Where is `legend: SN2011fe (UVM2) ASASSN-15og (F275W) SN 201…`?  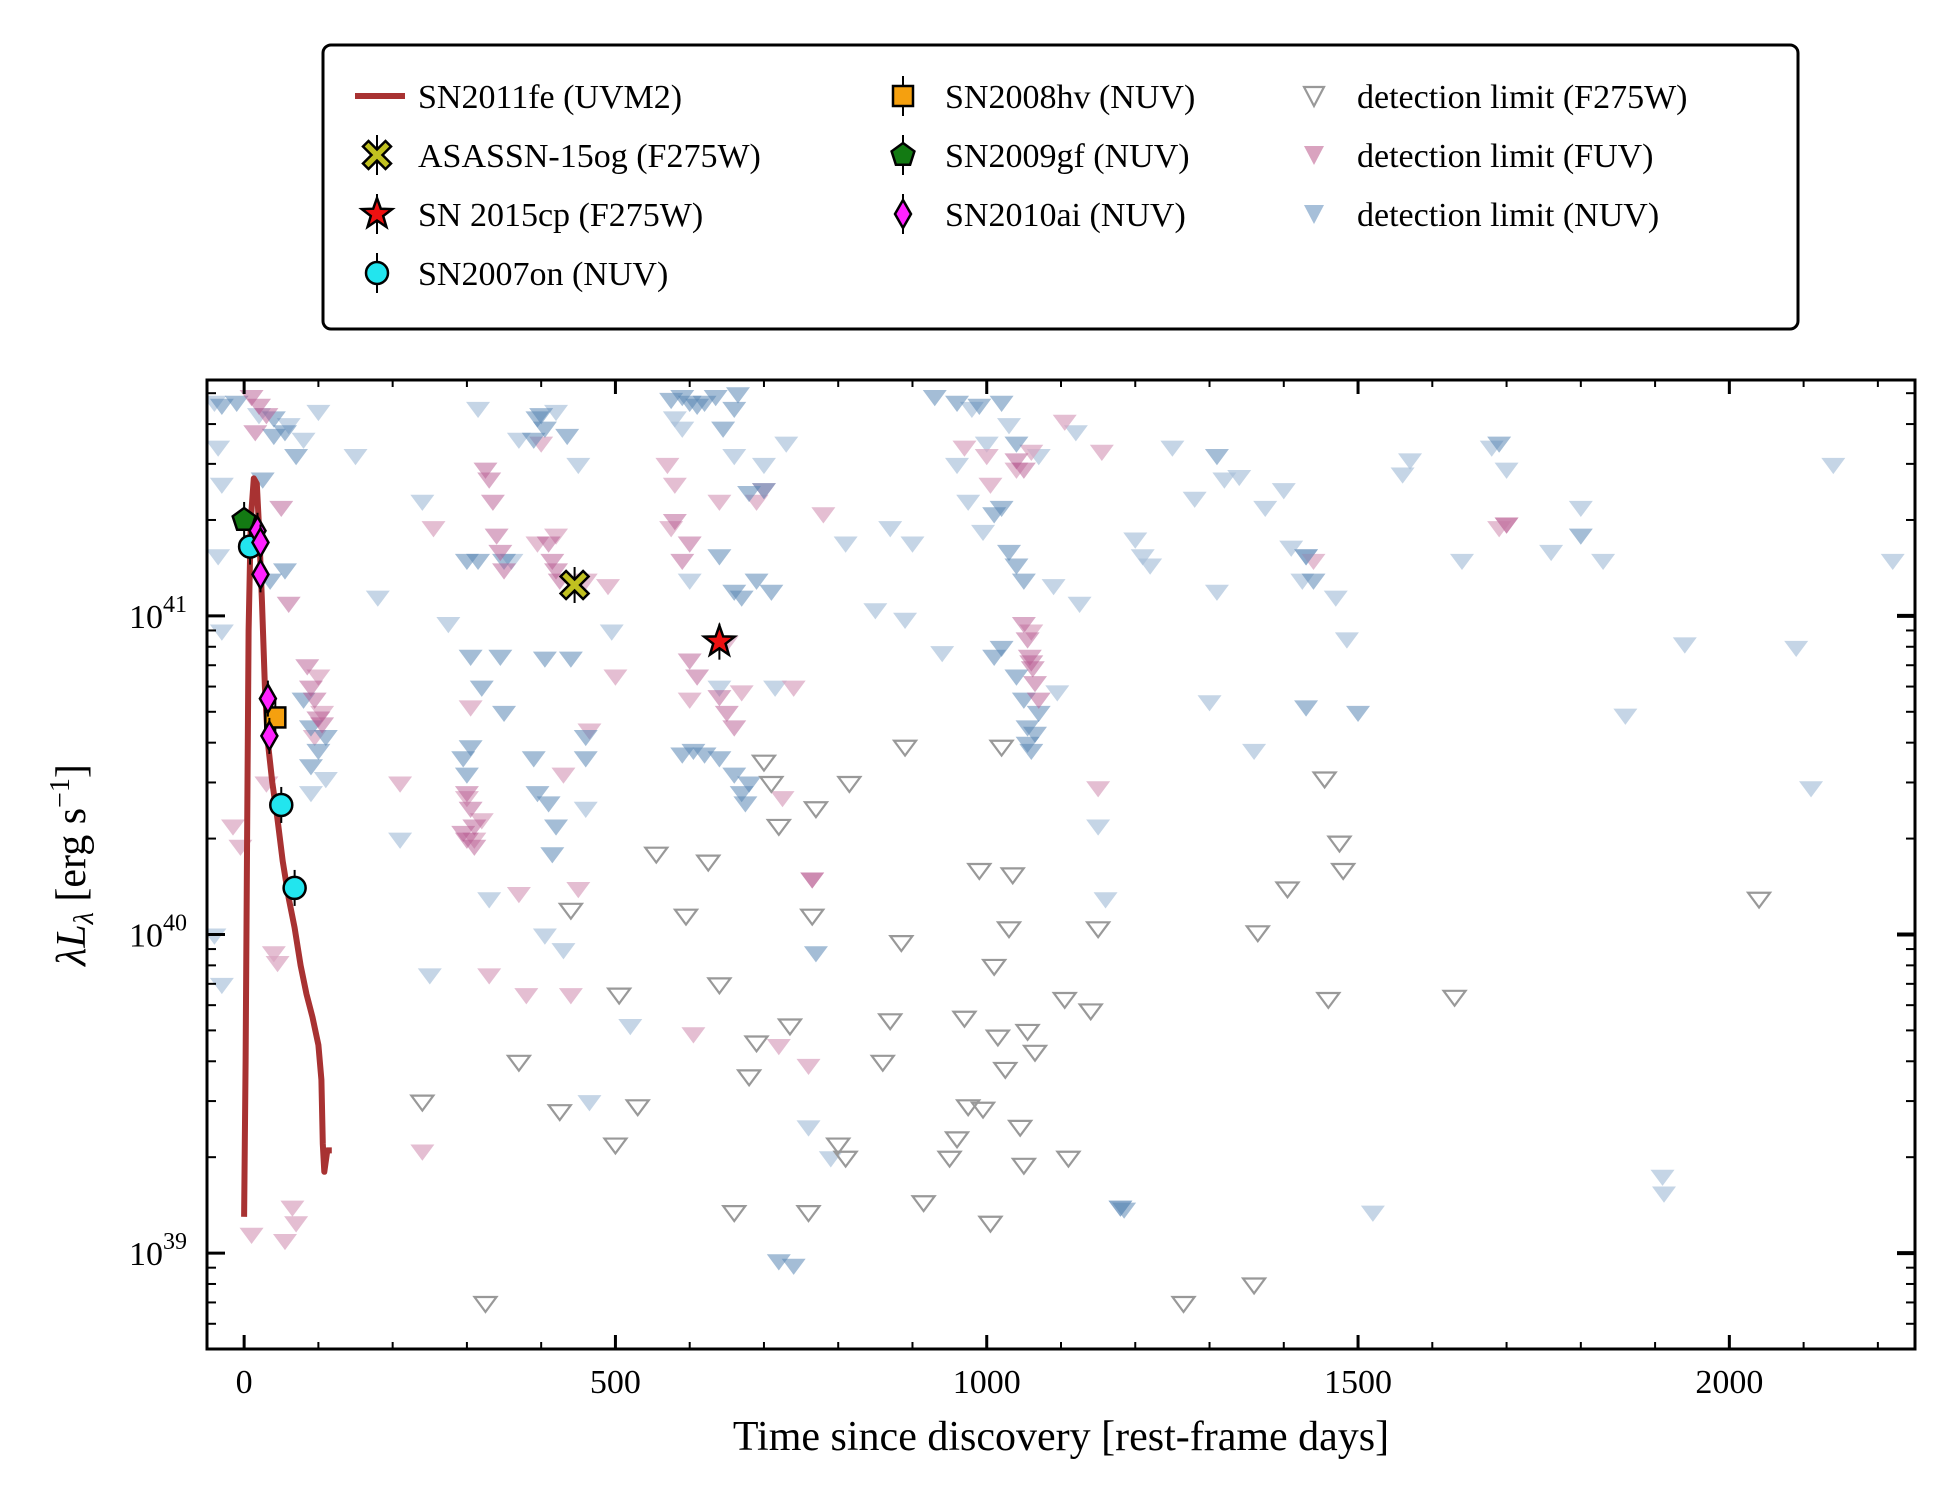
legend: SN2011fe (UVM2) ASASSN-15og (F275W) SN 201… is located at coordinates (1060, 187).